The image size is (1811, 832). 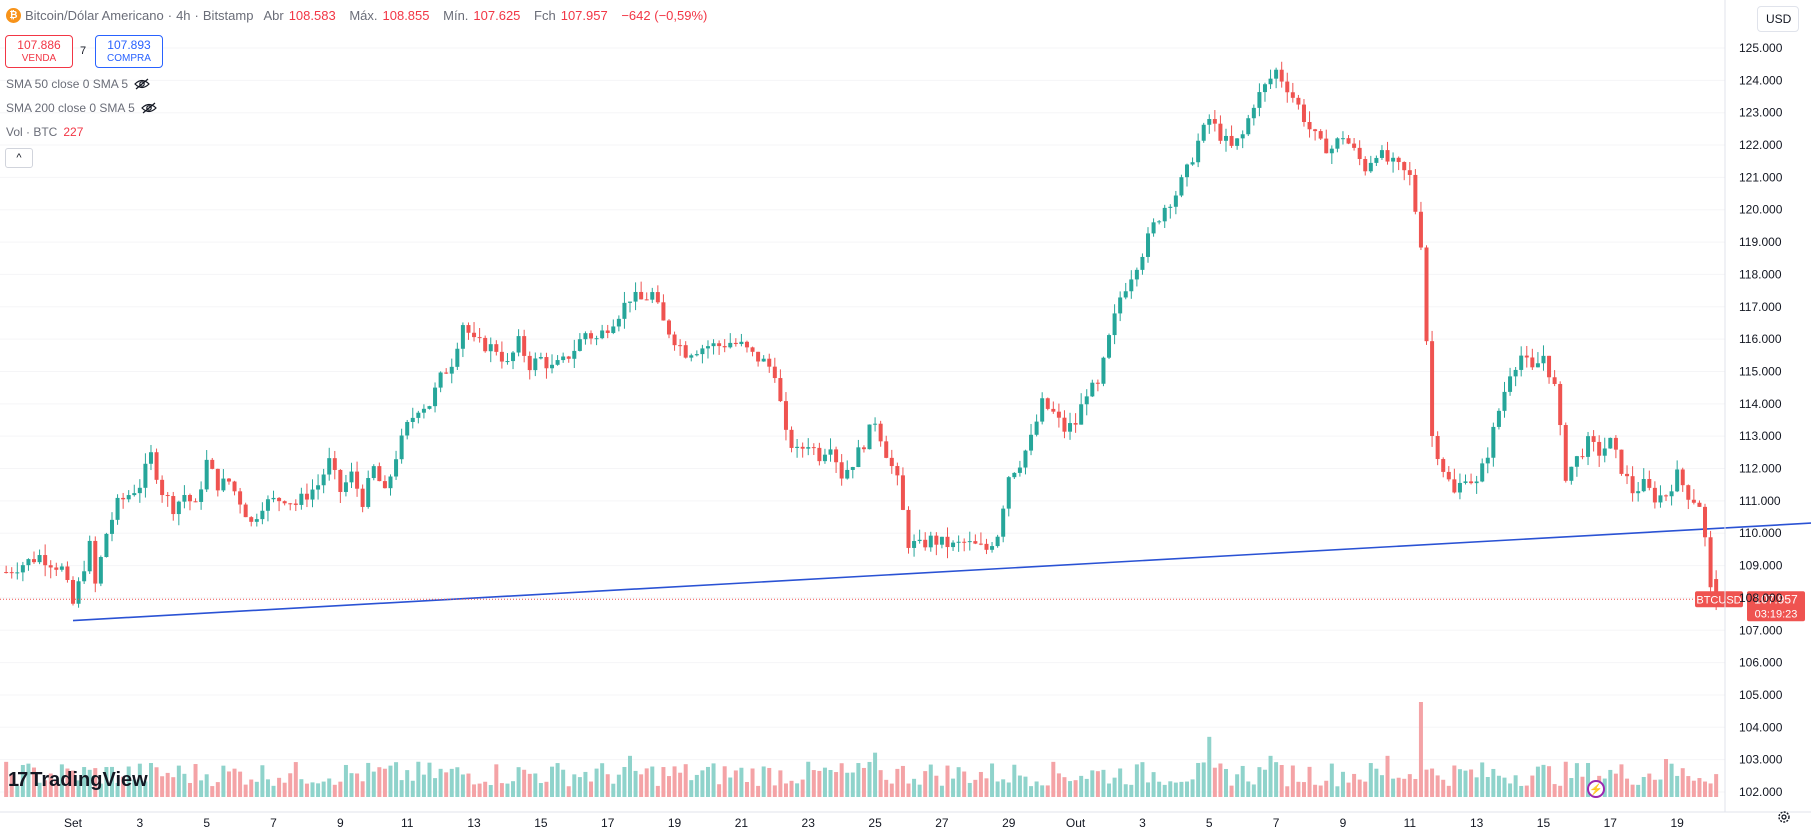 What do you see at coordinates (78, 84) in the screenshot?
I see `indicator-sma50: SMA 50 close 0 SMA 5` at bounding box center [78, 84].